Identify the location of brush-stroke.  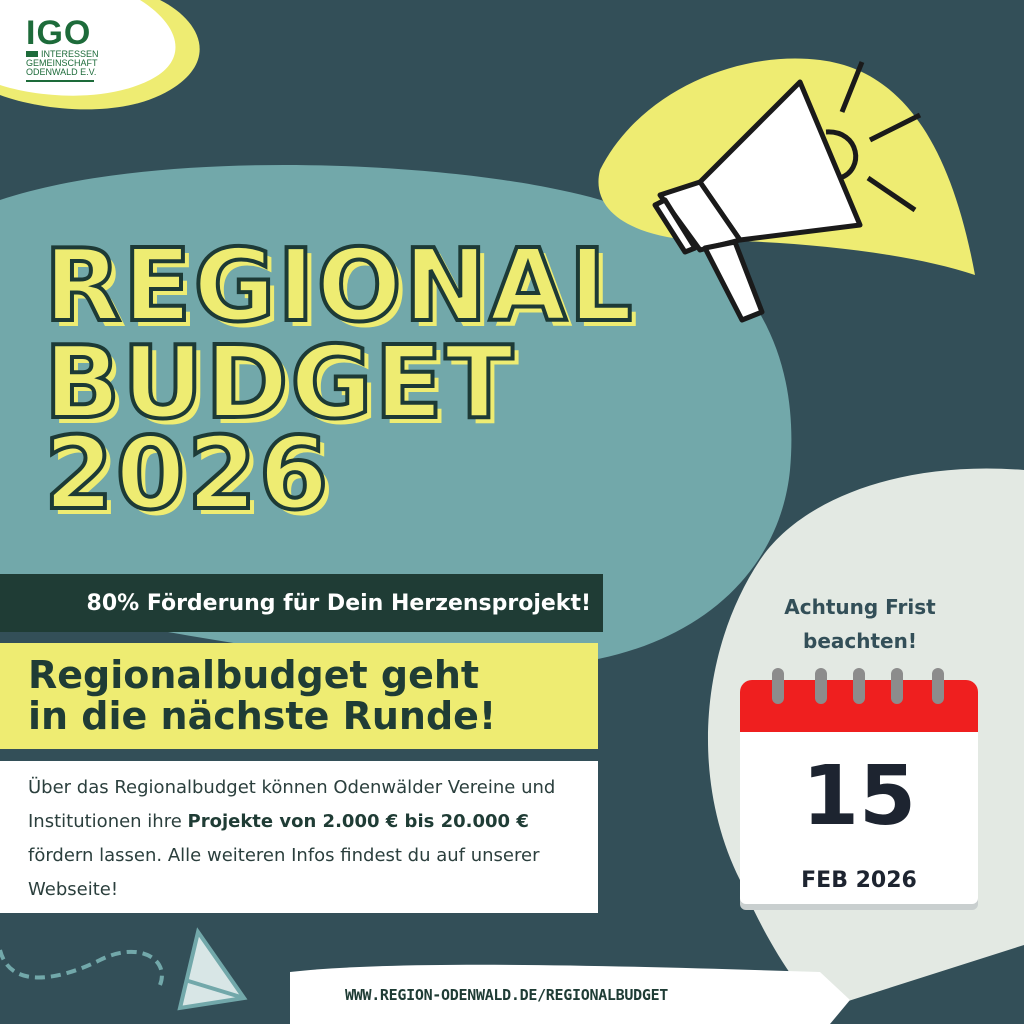
(570, 994).